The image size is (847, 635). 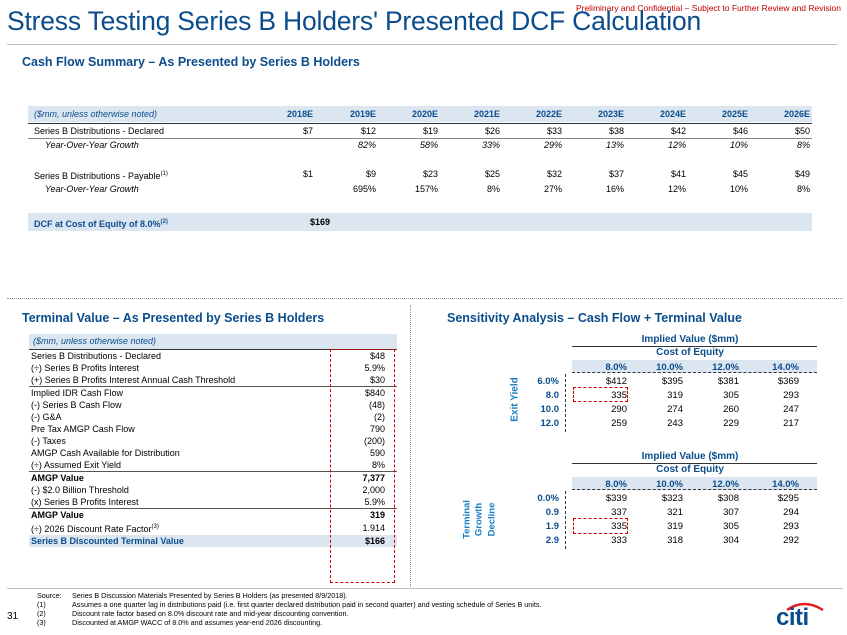 I want to click on citi-logo-text: citi, so click(x=792, y=617).